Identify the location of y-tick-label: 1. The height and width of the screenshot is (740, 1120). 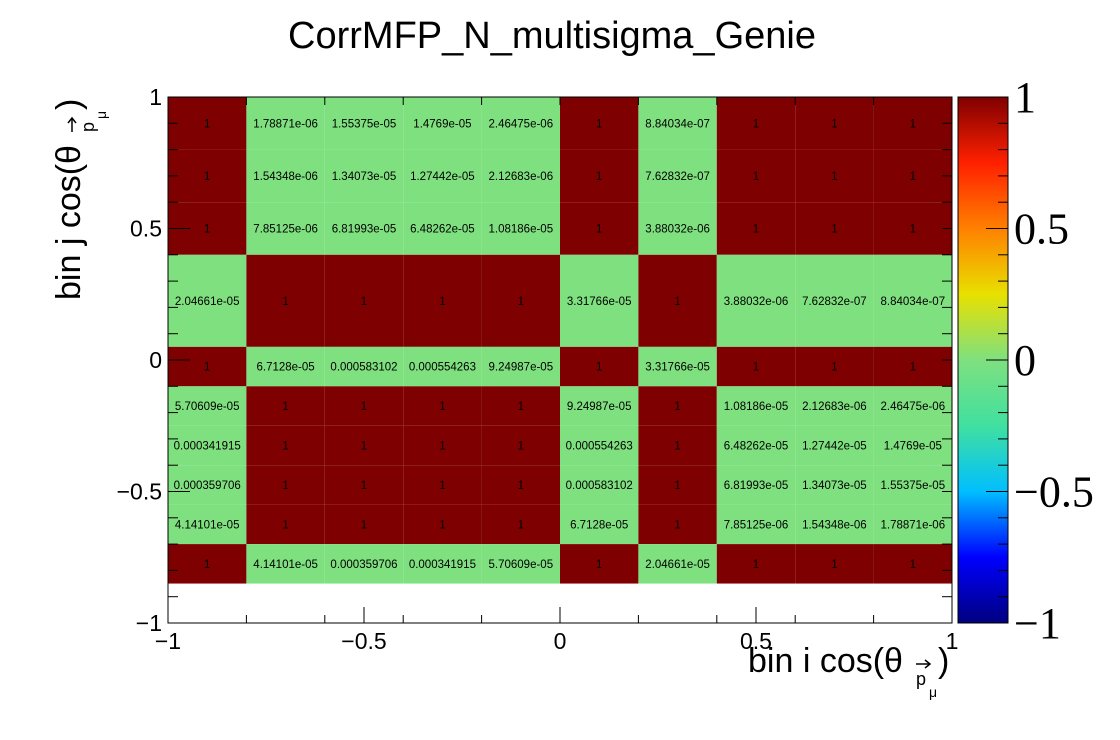
(155, 97).